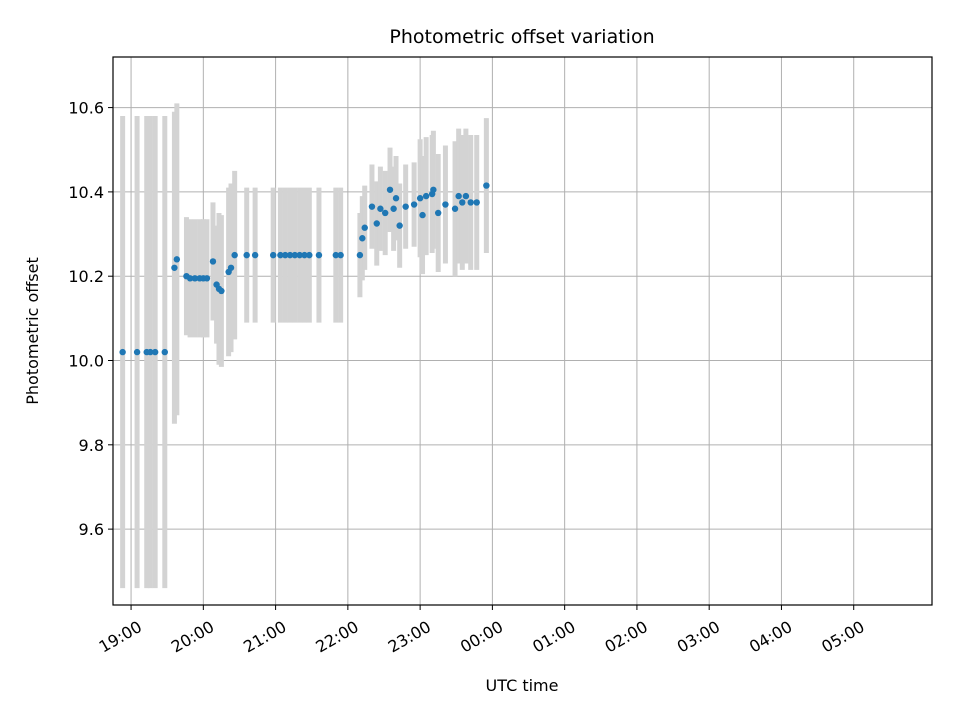  Describe the element at coordinates (86, 276) in the screenshot. I see `y-tick-label: 10.2` at that location.